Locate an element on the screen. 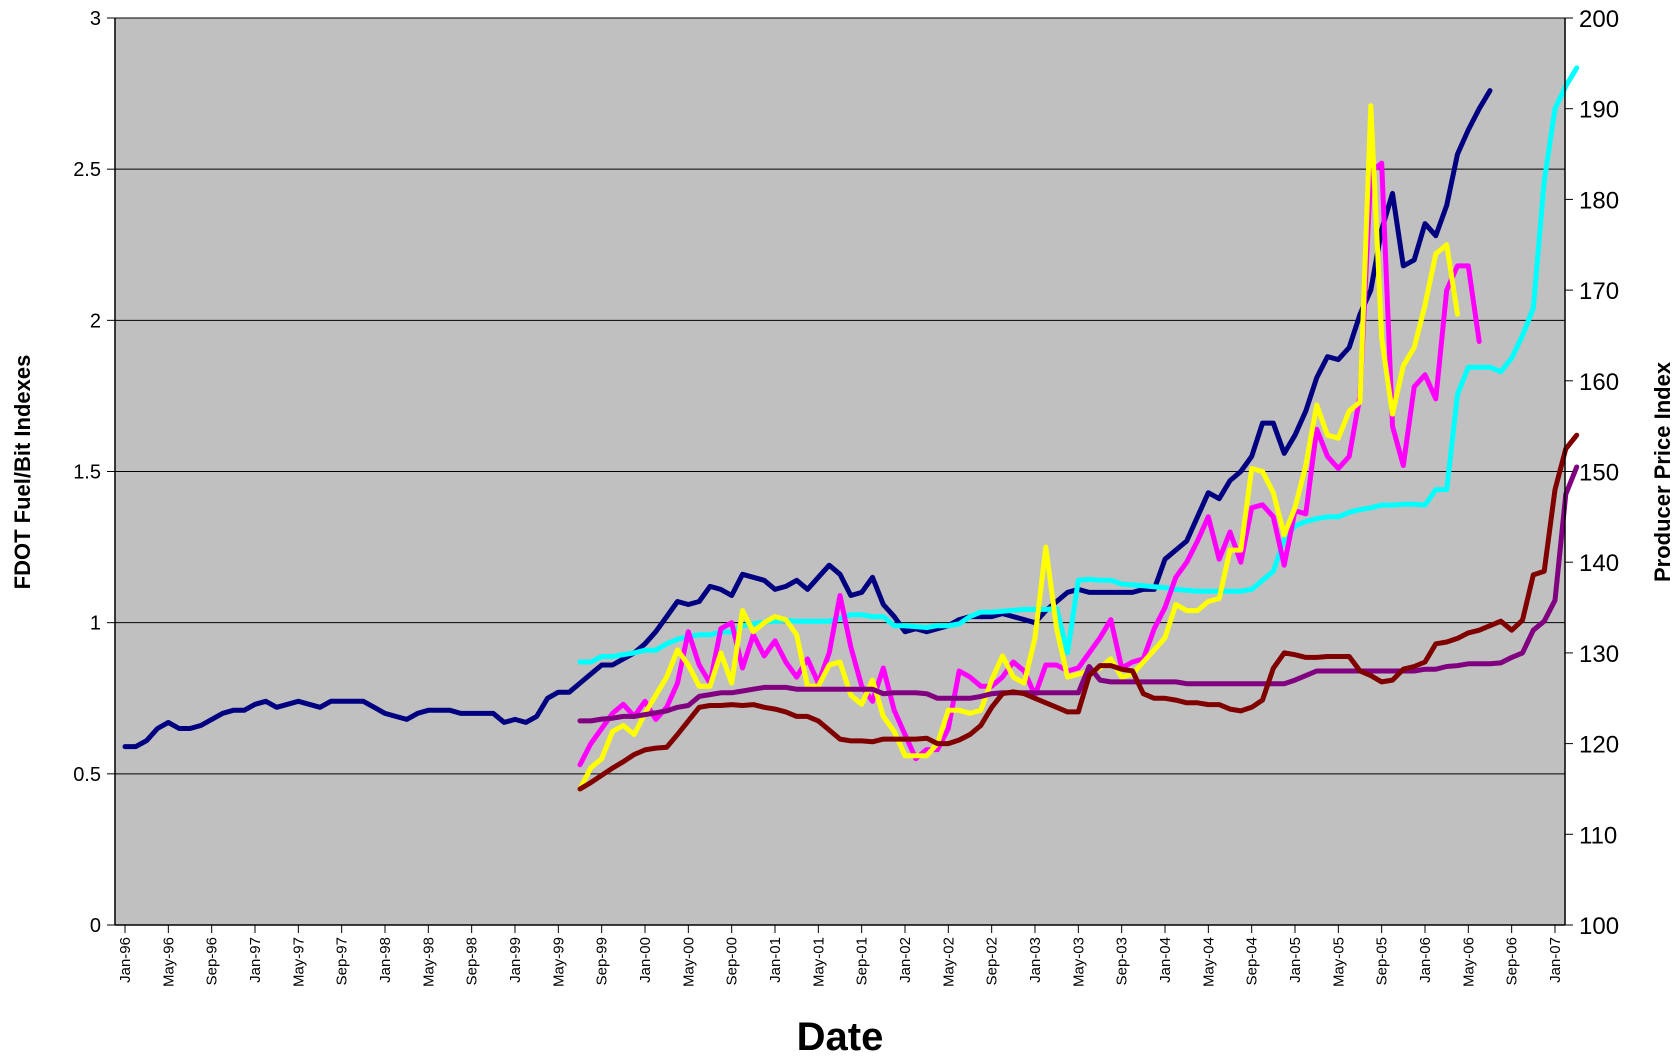  left-tick-label: 1 is located at coordinates (95, 624).